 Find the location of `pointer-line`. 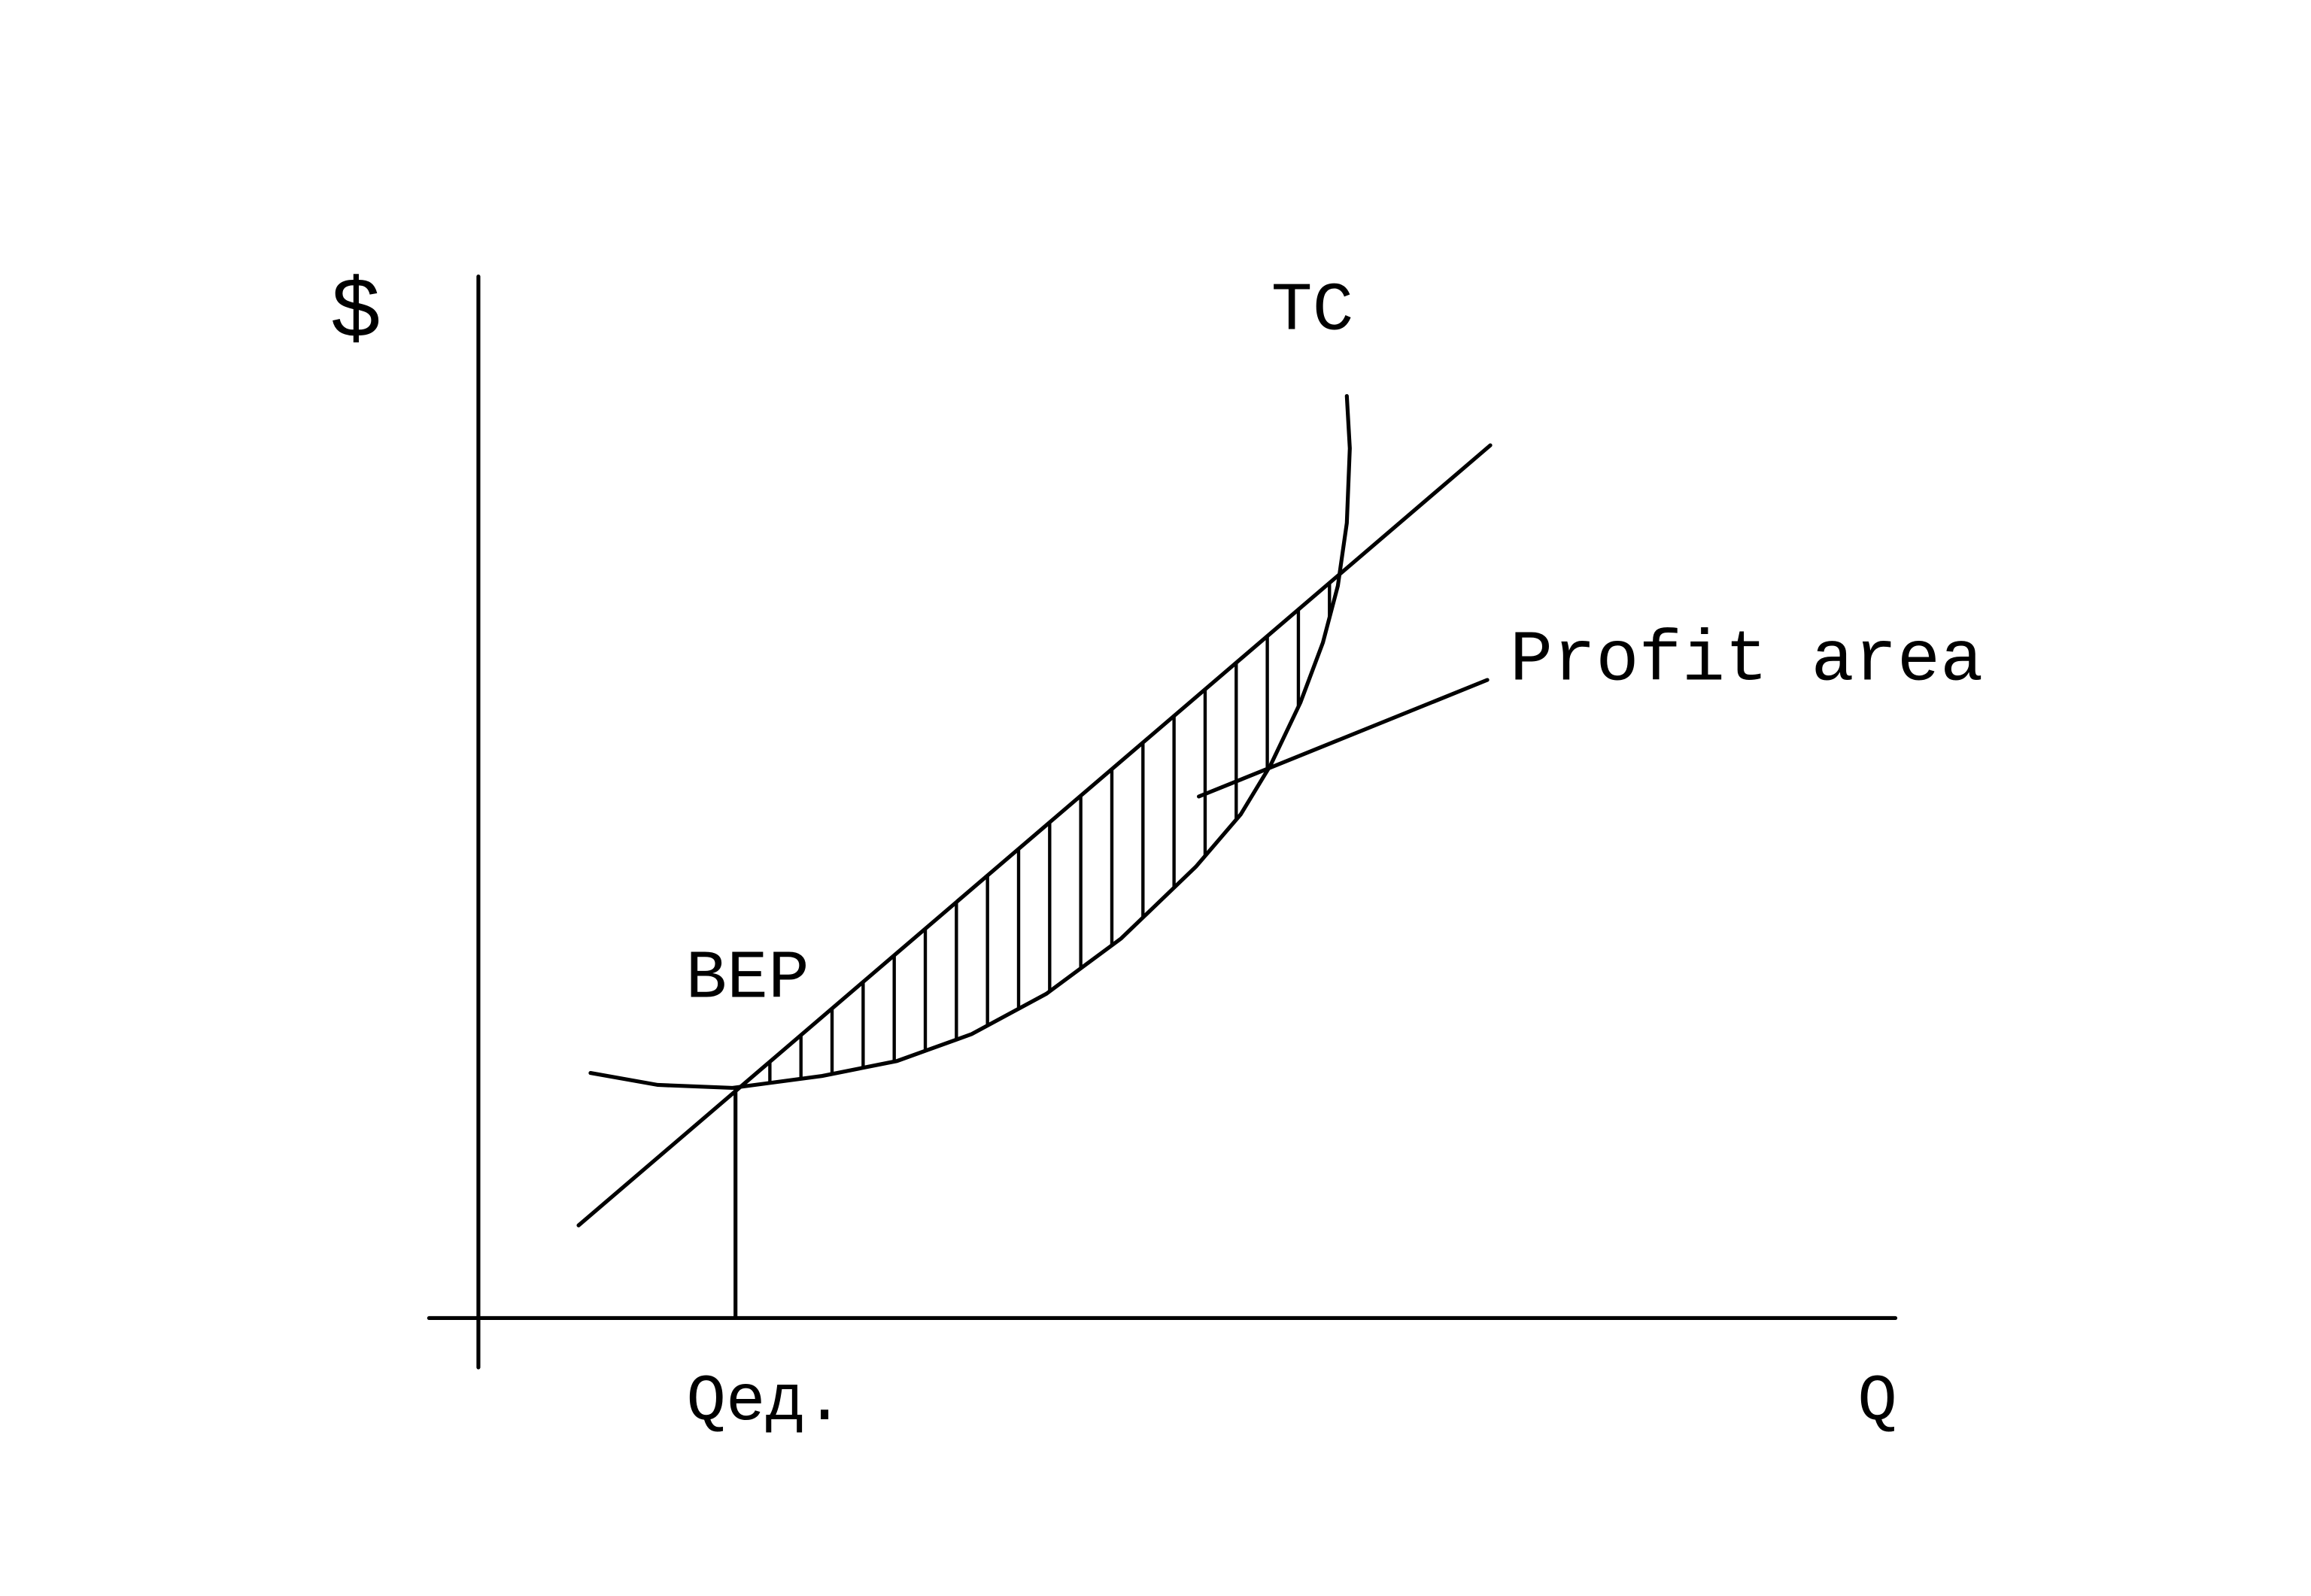

pointer-line is located at coordinates (1344, 738).